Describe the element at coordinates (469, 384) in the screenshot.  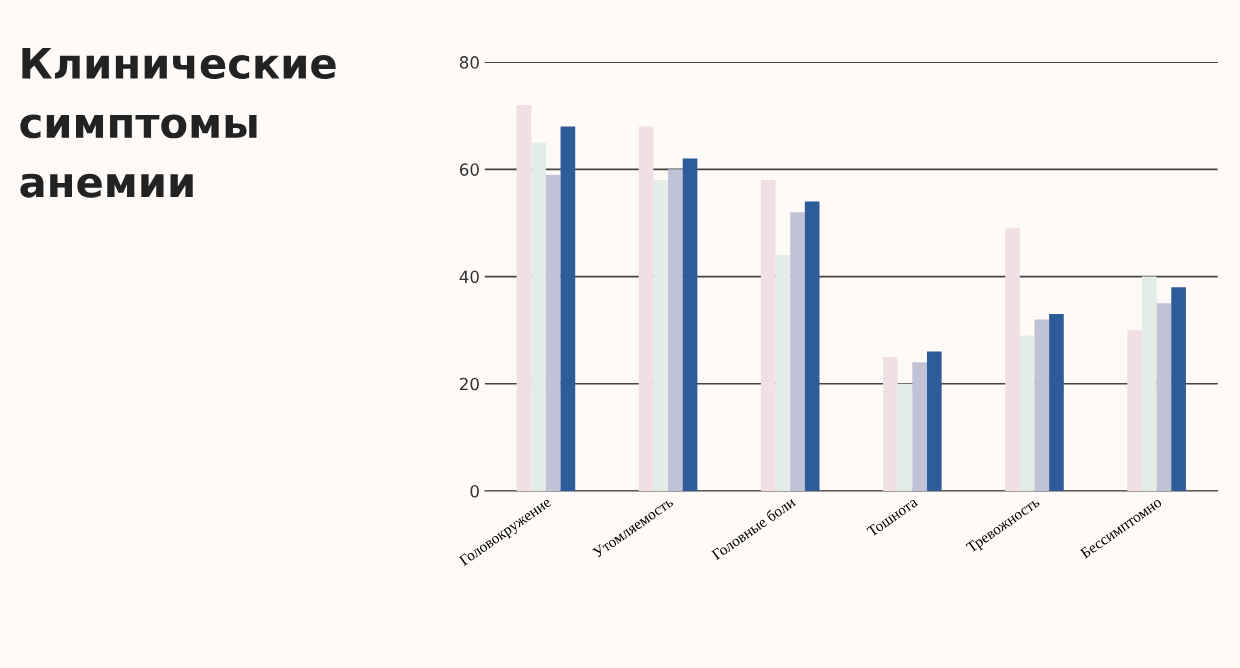
I see `y-tick-label: 20` at that location.